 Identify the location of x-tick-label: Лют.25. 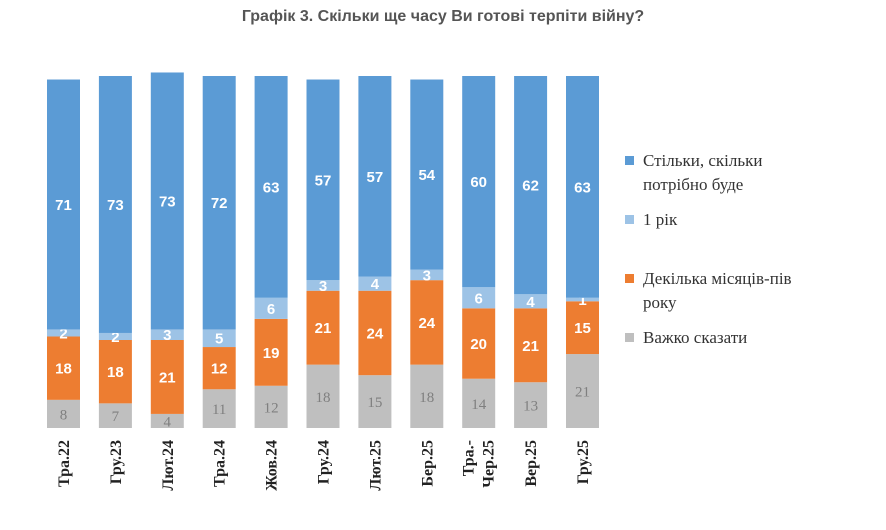
(375, 465).